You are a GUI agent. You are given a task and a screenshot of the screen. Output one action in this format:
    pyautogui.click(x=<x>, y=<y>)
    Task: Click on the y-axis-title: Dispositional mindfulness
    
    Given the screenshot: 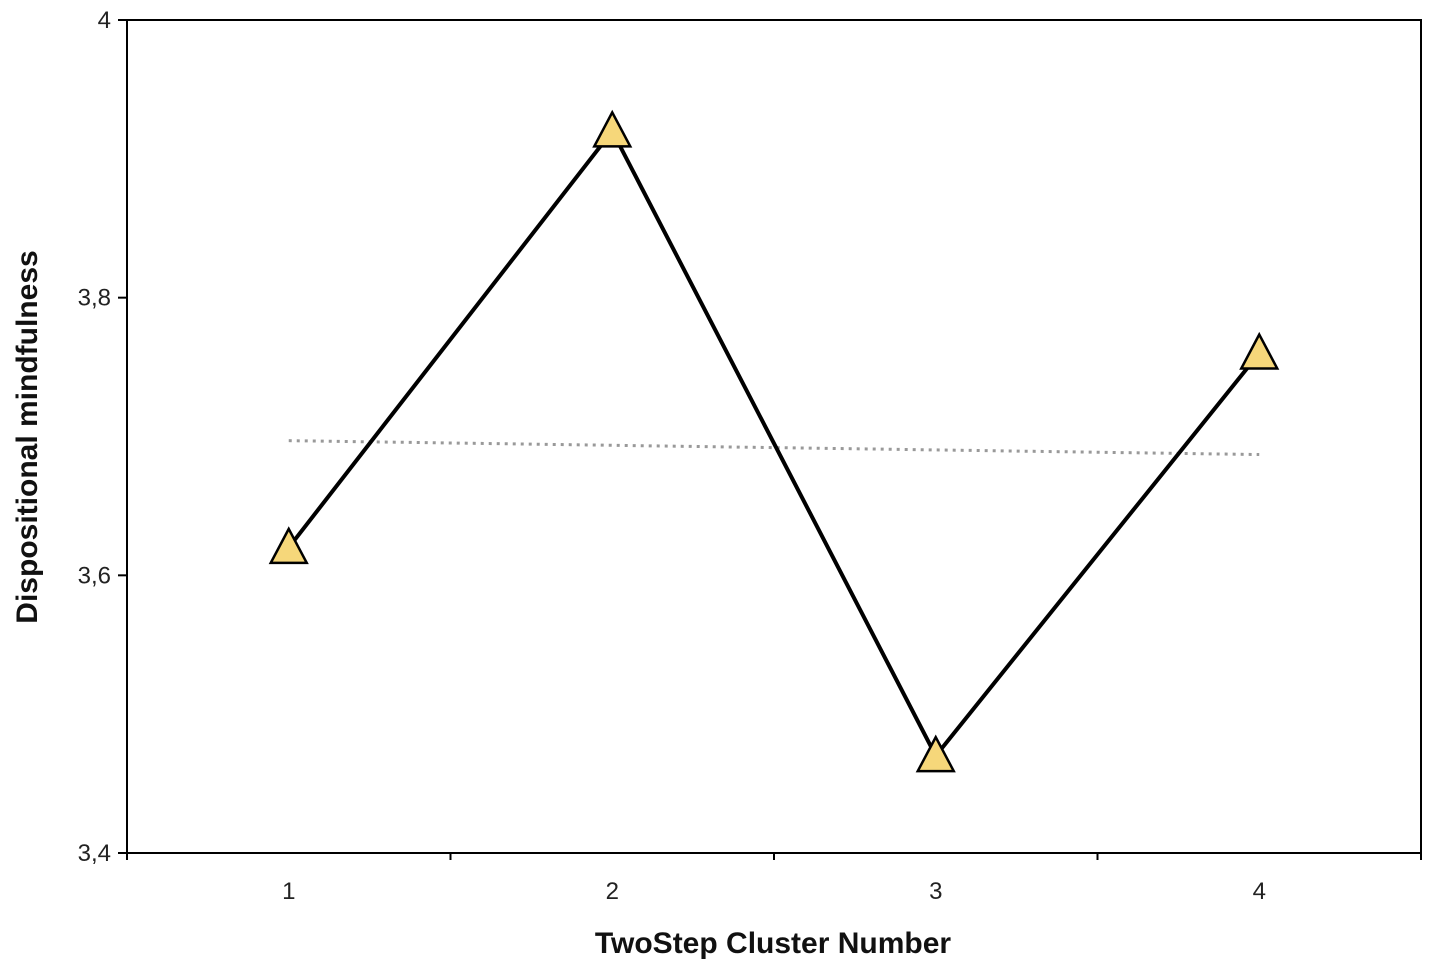 What is the action you would take?
    pyautogui.click(x=27, y=436)
    